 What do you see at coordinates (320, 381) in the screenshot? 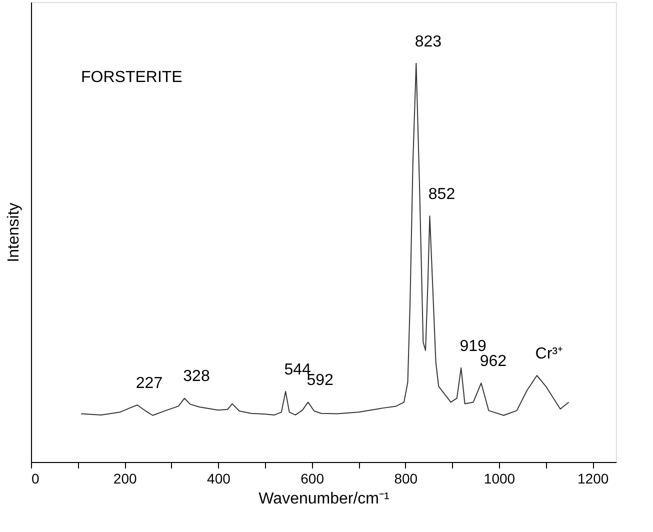
I see `annotation: 592` at bounding box center [320, 381].